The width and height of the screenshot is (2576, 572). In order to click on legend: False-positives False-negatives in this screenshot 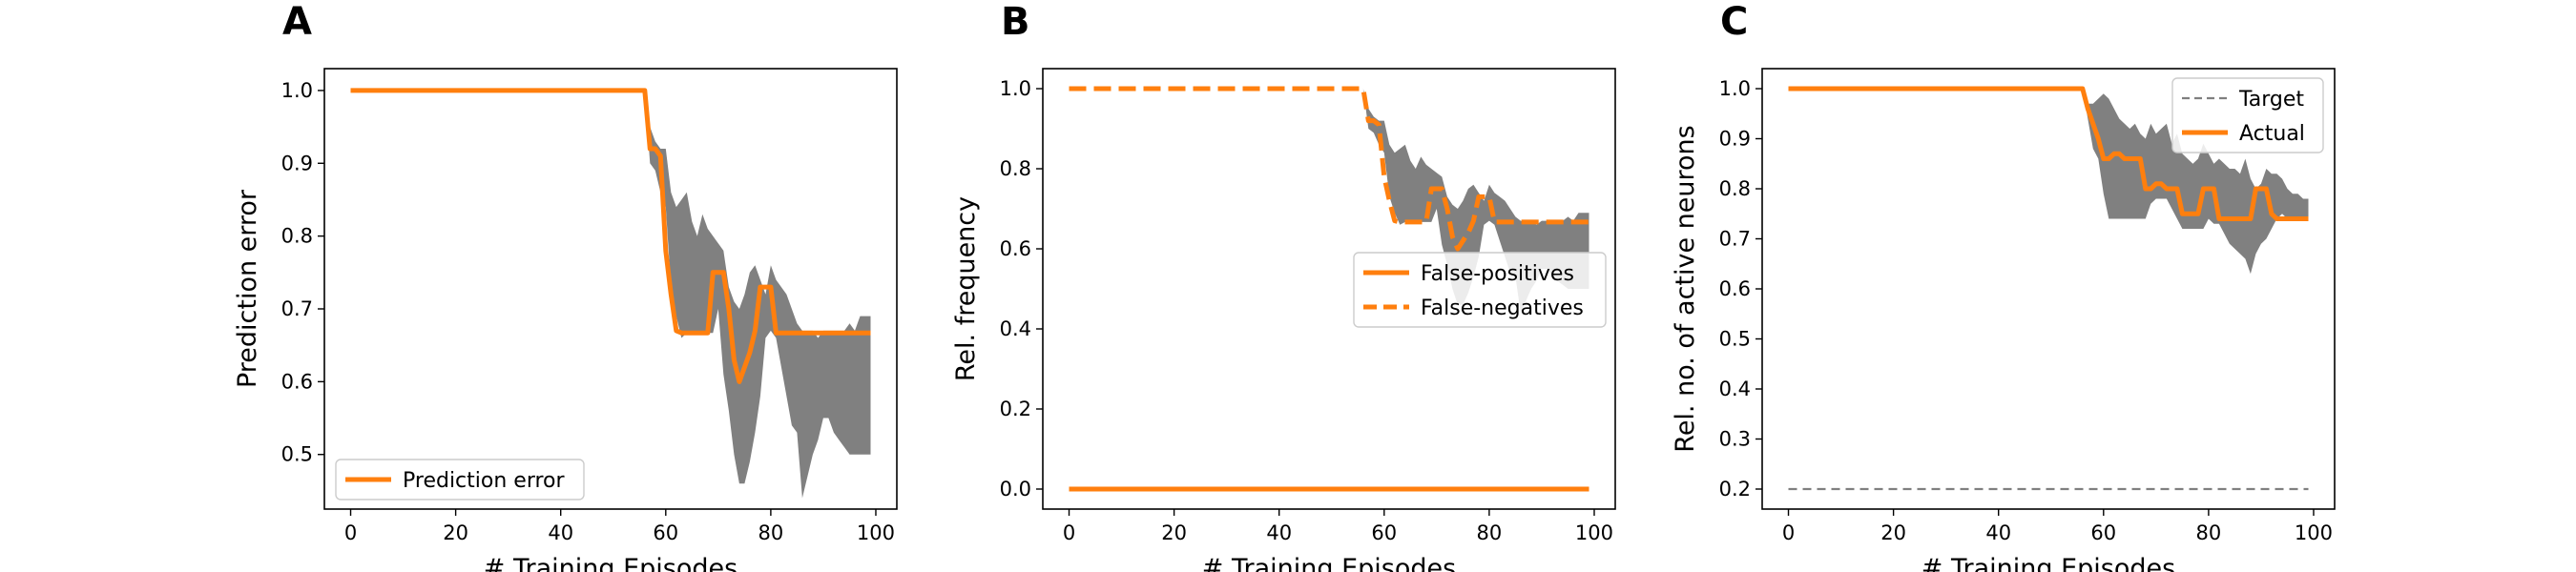, I will do `click(1480, 290)`.